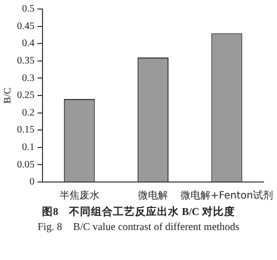 The height and width of the screenshot is (260, 277). I want to click on y-tick-label: 0, so click(32, 182).